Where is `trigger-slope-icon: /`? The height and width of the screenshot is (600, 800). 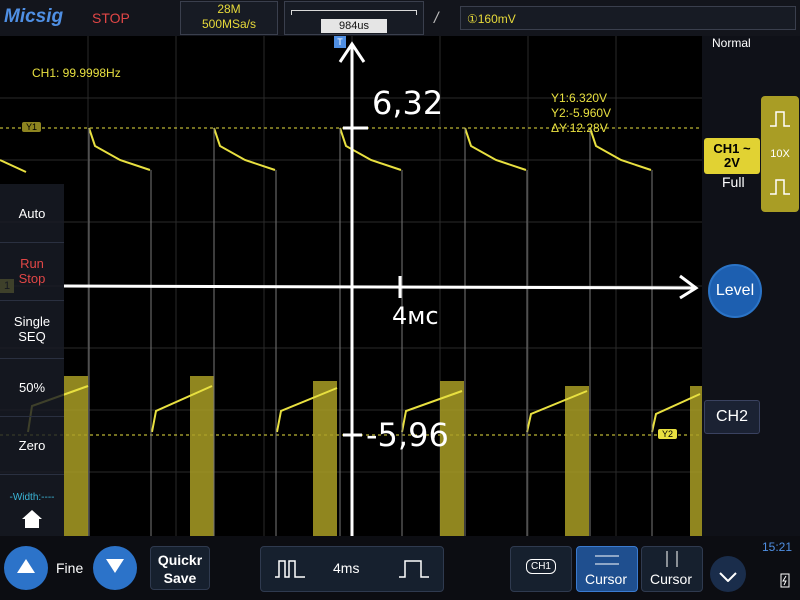 trigger-slope-icon: / is located at coordinates (436, 18).